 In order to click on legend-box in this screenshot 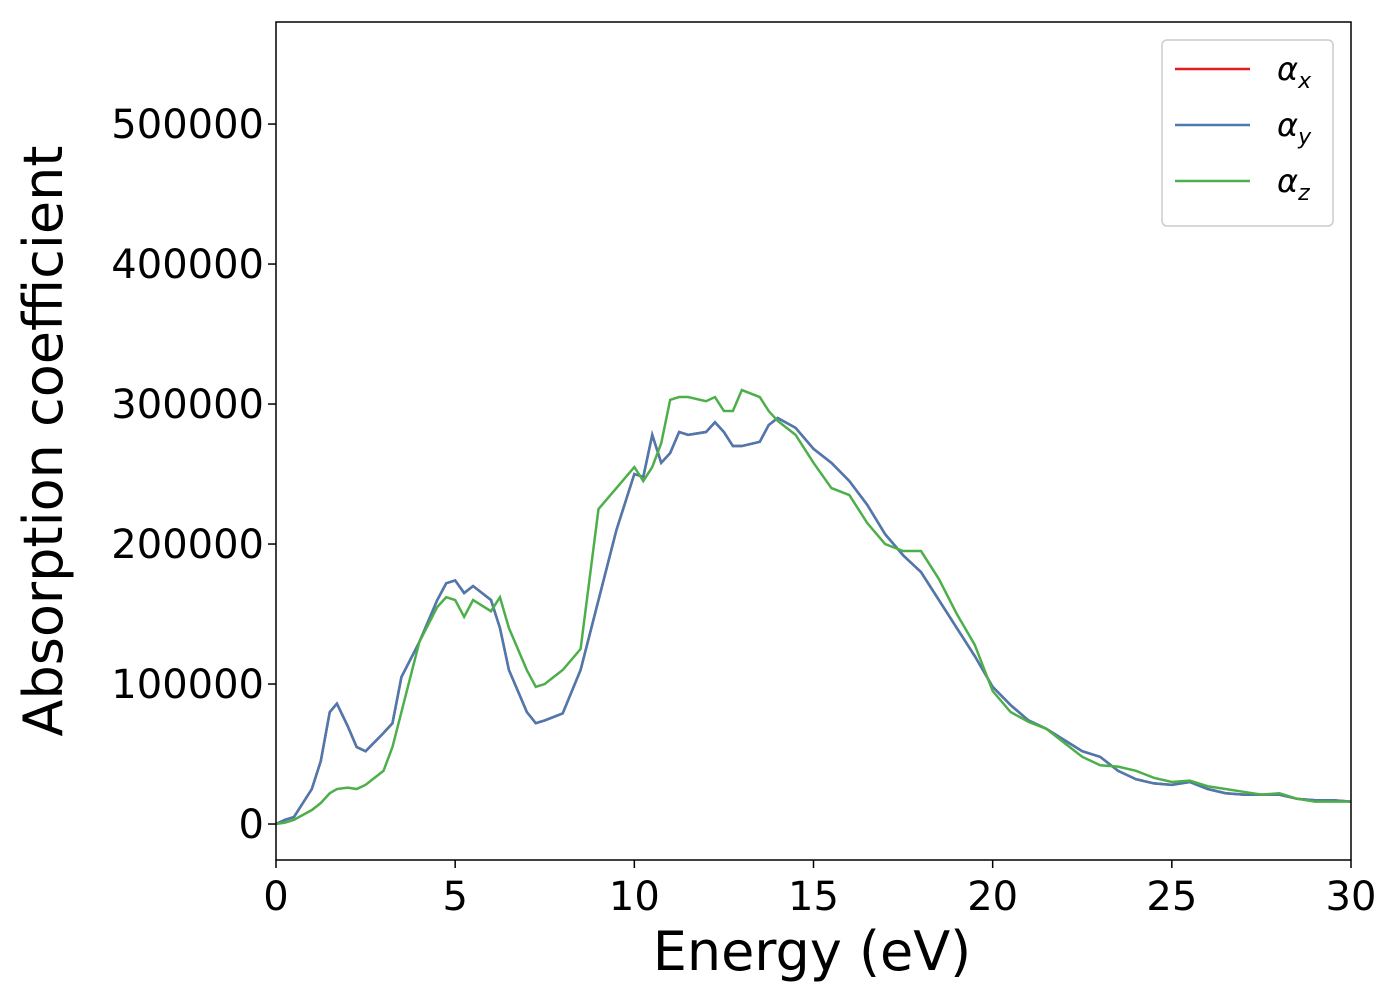, I will do `click(1247, 133)`.